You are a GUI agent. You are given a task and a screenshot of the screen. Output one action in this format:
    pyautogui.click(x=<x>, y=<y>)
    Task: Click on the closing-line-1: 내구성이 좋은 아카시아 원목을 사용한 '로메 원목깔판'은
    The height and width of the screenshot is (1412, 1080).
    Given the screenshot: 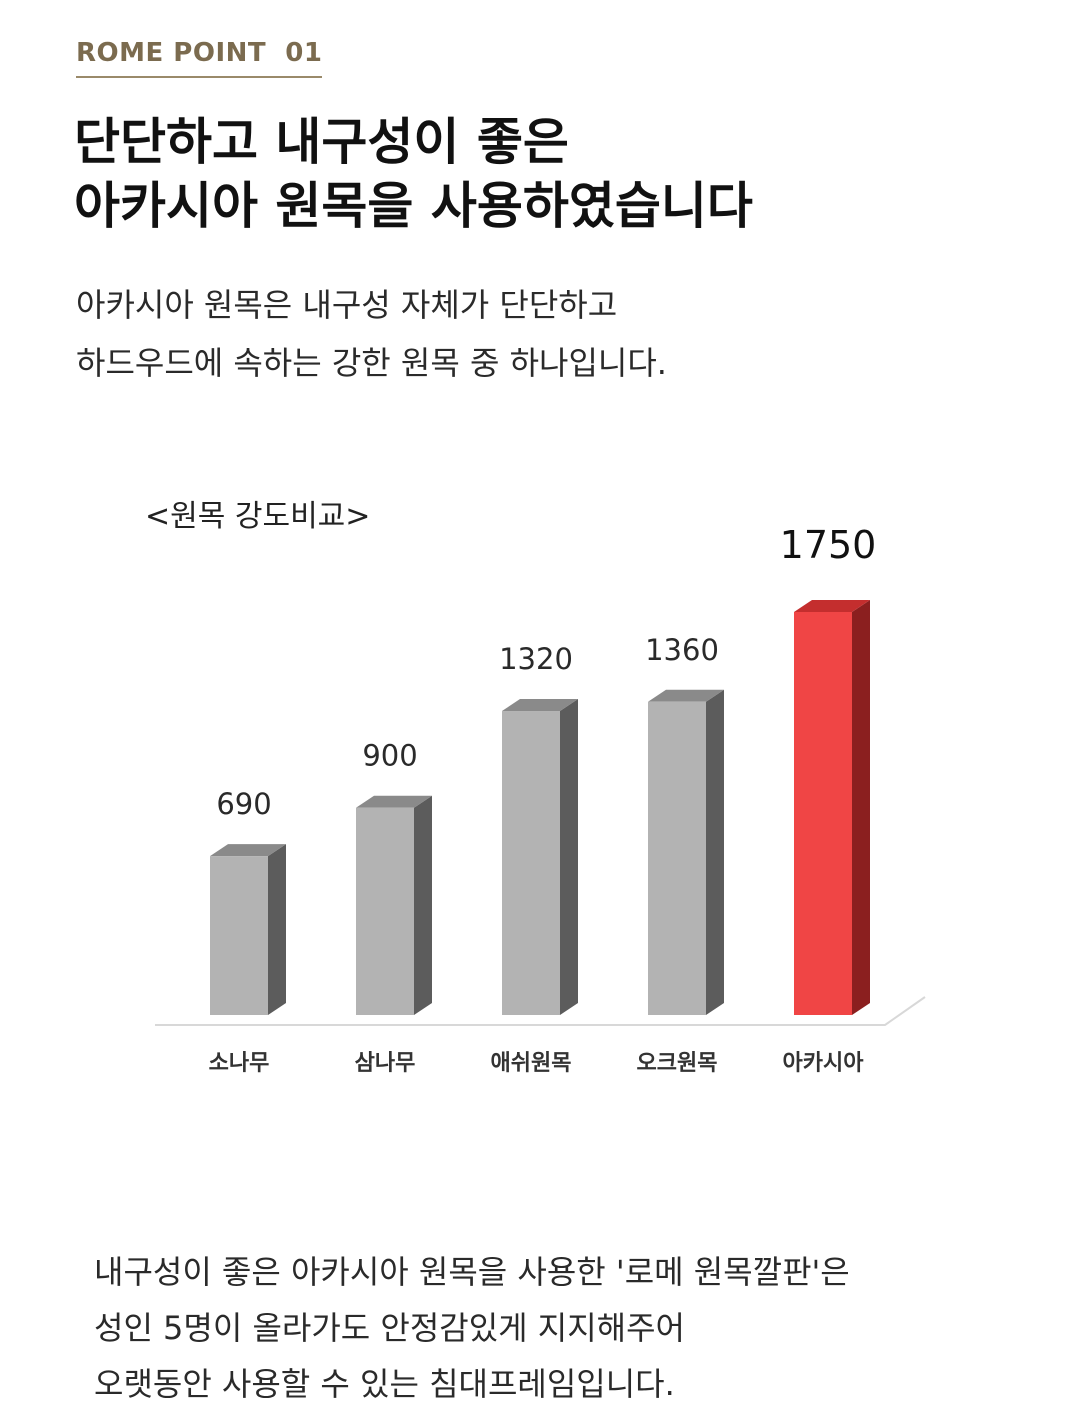 What is the action you would take?
    pyautogui.click(x=472, y=1272)
    